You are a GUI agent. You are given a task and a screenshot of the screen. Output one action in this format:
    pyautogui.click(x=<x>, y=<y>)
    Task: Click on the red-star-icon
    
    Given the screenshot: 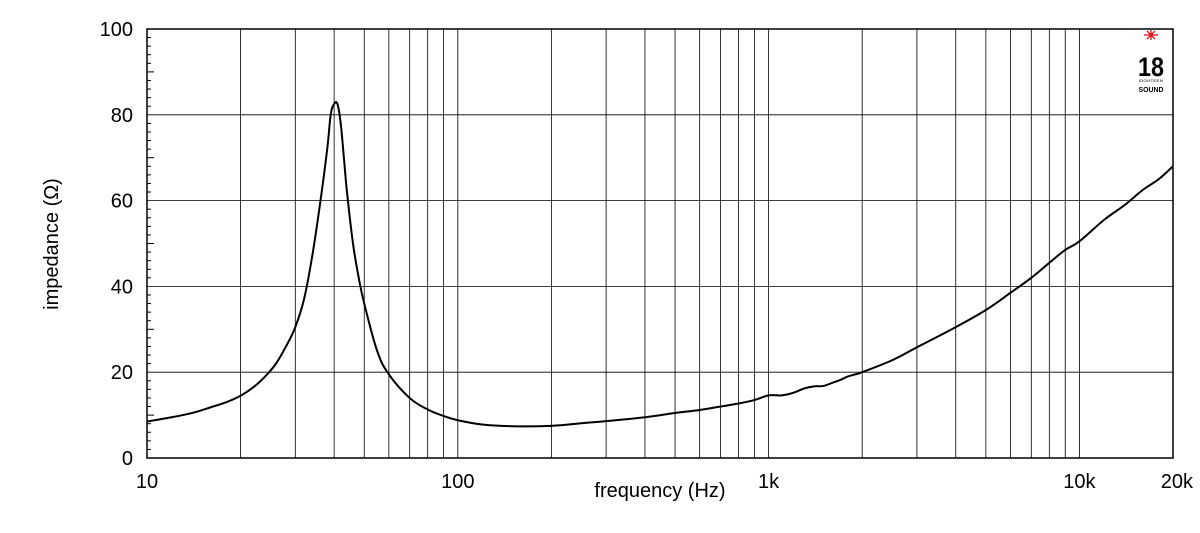 What is the action you would take?
    pyautogui.click(x=1151, y=35)
    